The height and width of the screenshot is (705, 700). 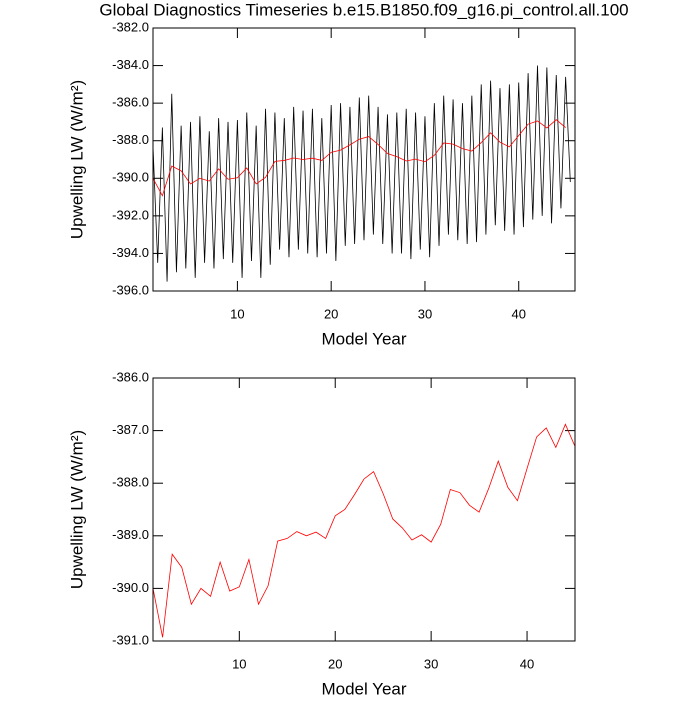 What do you see at coordinates (130, 639) in the screenshot?
I see `y-tick-label: -391.0` at bounding box center [130, 639].